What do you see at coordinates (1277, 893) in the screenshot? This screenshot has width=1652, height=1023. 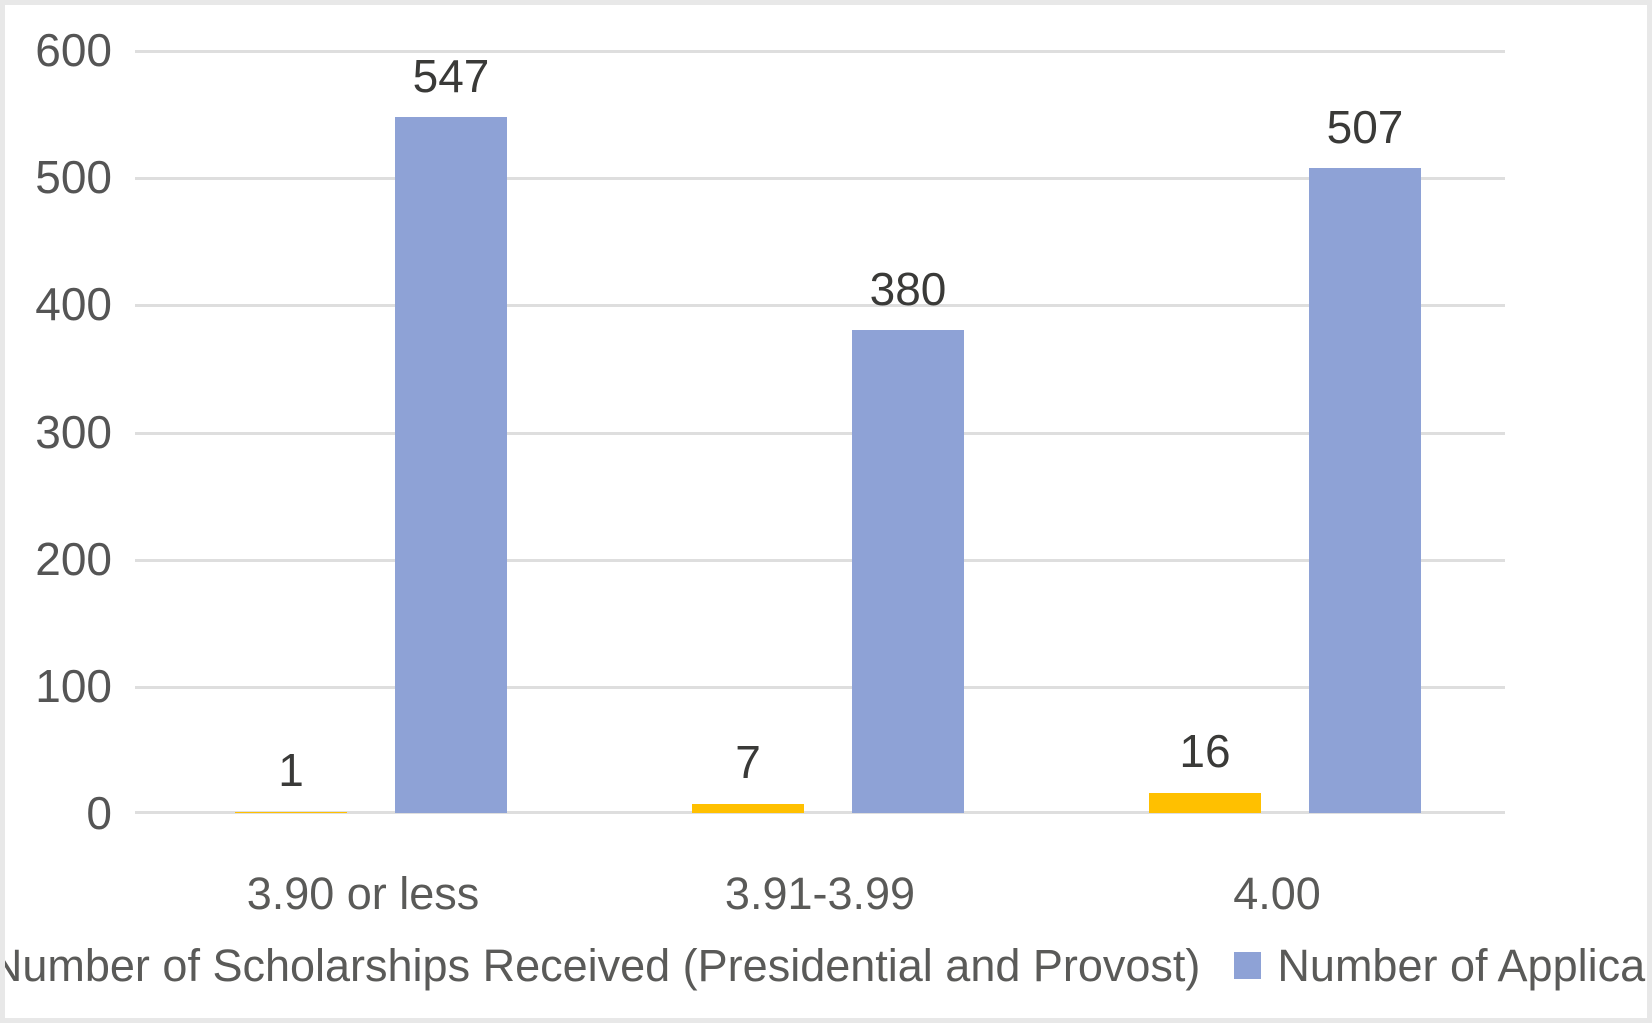 I see `x-axis-label-3: 4.00` at bounding box center [1277, 893].